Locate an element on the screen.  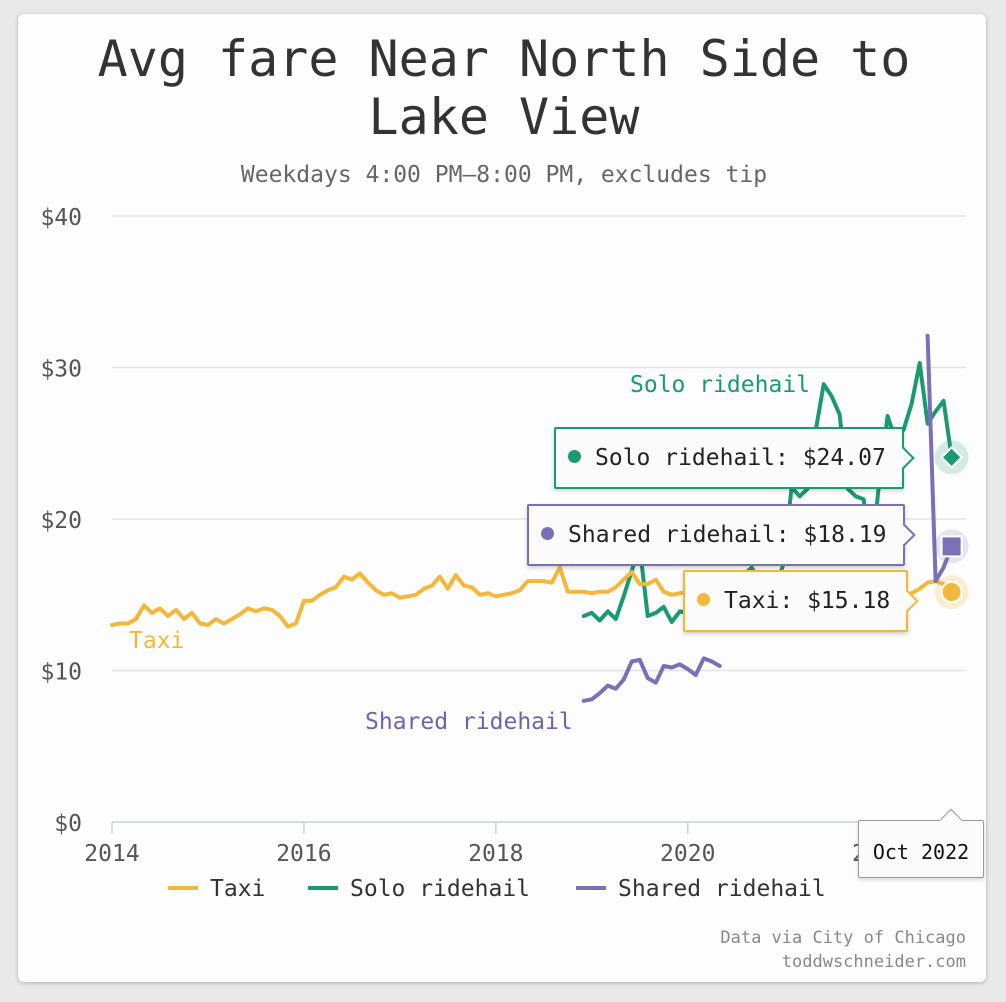
chart-title-line-2: Lake View is located at coordinates (505, 117).